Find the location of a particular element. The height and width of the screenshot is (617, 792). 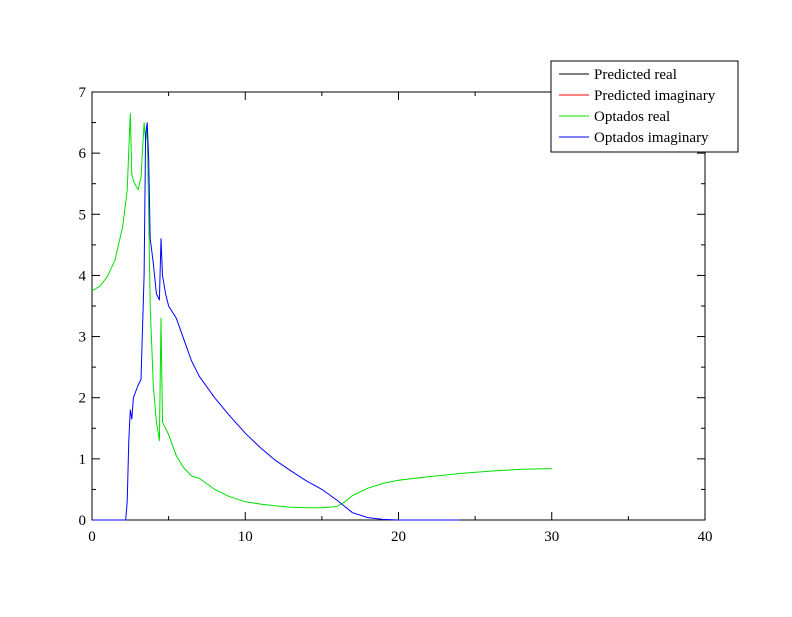

y-tick-label: 2 is located at coordinates (83, 399).